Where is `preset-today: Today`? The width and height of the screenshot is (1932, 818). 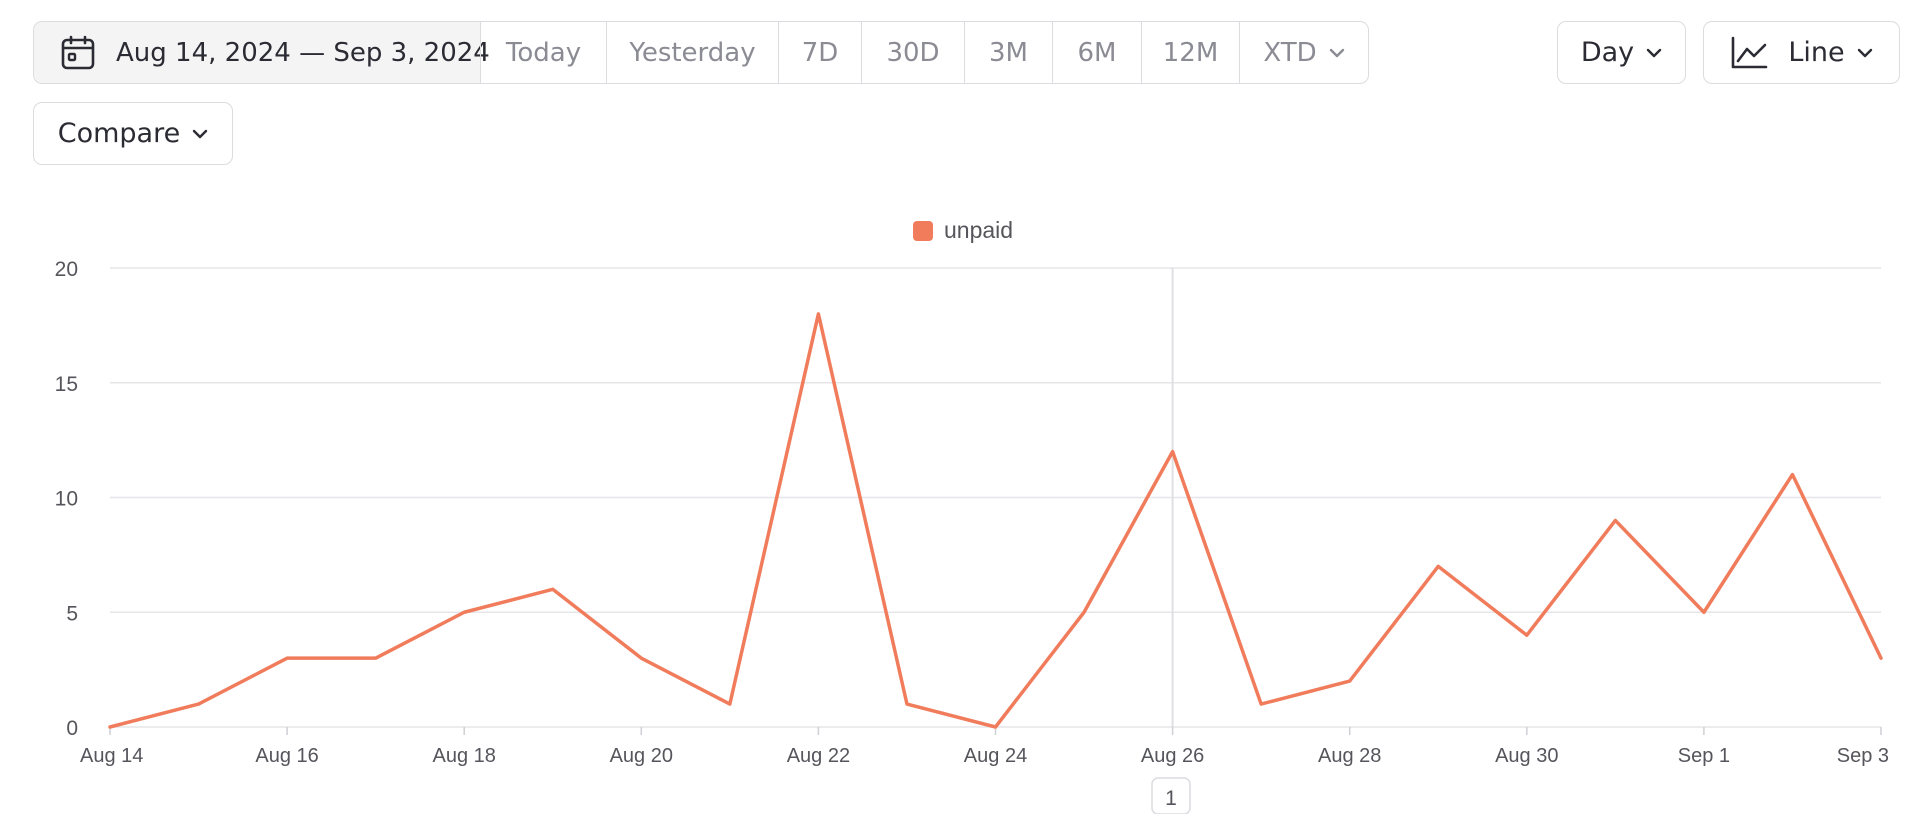
preset-today: Today is located at coordinates (543, 52).